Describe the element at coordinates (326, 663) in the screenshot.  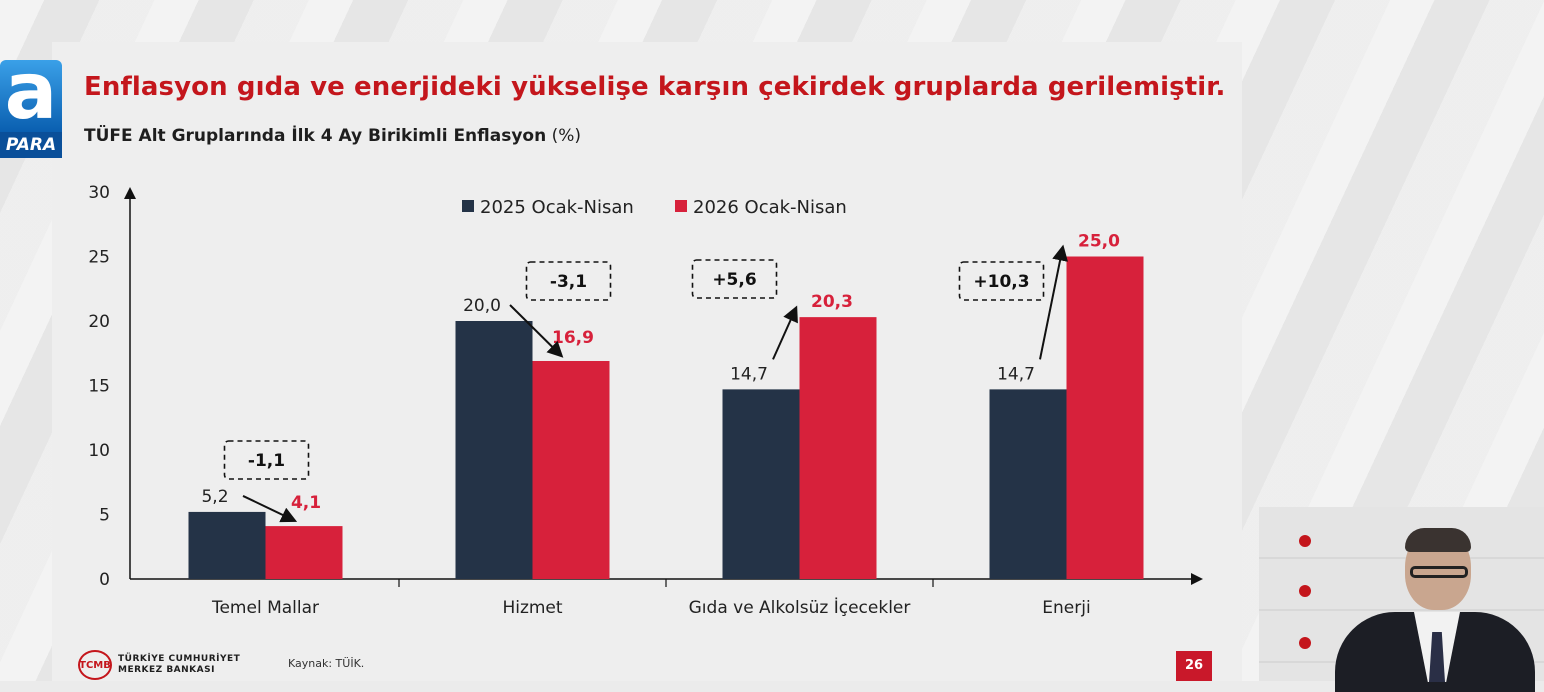
I see `source-note: Kaynak: TÜİK.` at that location.